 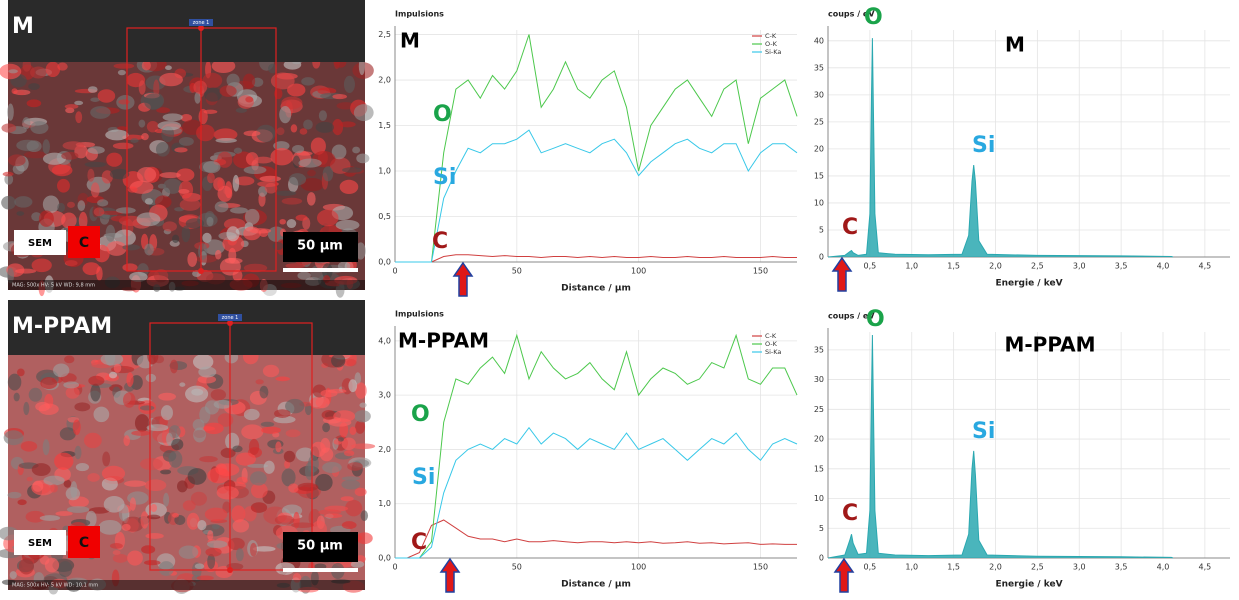 What do you see at coordinates (384, 449) in the screenshot?
I see `y-tick-label: 2,0` at bounding box center [384, 449].